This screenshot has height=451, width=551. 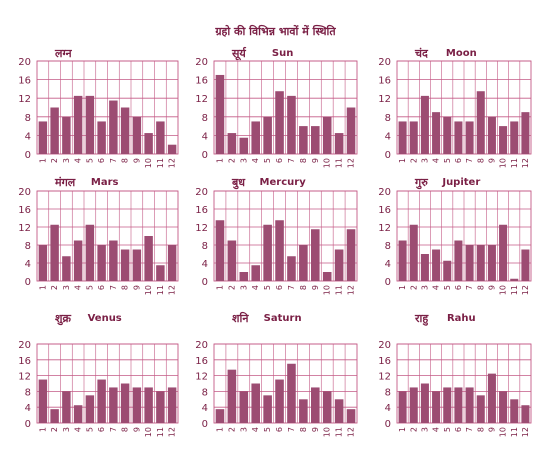 I want to click on x-tick-label: 3, so click(x=66, y=160).